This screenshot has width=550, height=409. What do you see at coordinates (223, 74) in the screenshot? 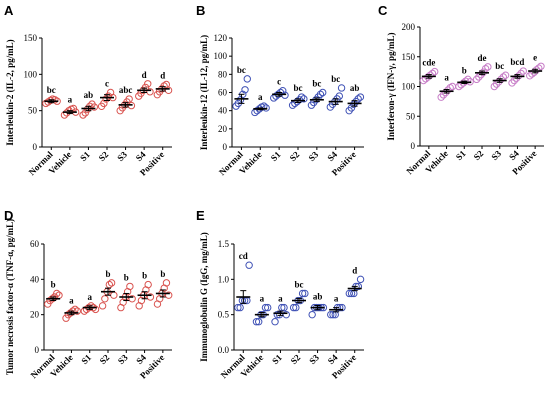
I see `y-tick-label: 80` at bounding box center [223, 74].